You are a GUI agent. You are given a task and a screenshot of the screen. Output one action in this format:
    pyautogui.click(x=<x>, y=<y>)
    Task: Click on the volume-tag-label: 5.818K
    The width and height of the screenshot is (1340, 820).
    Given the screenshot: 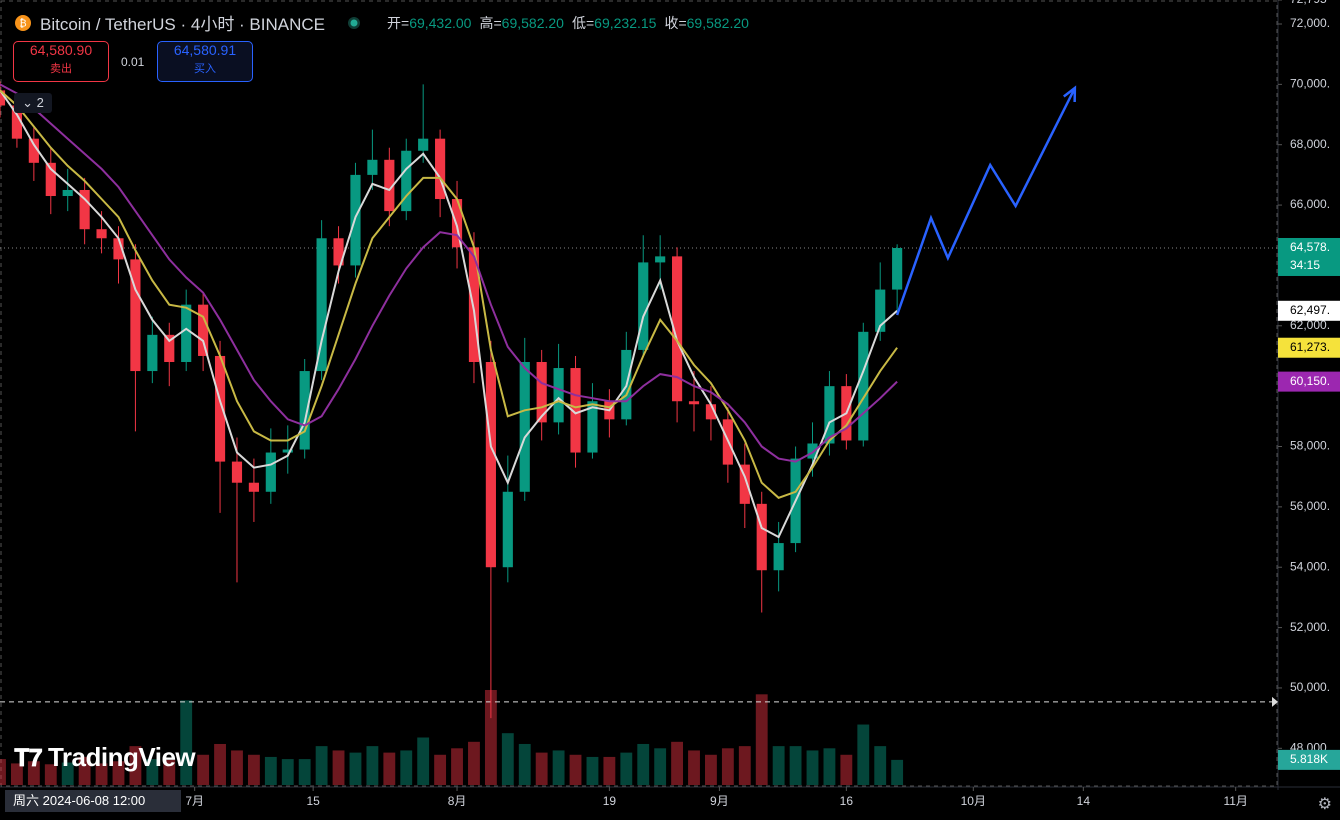 What is the action you would take?
    pyautogui.click(x=1309, y=759)
    